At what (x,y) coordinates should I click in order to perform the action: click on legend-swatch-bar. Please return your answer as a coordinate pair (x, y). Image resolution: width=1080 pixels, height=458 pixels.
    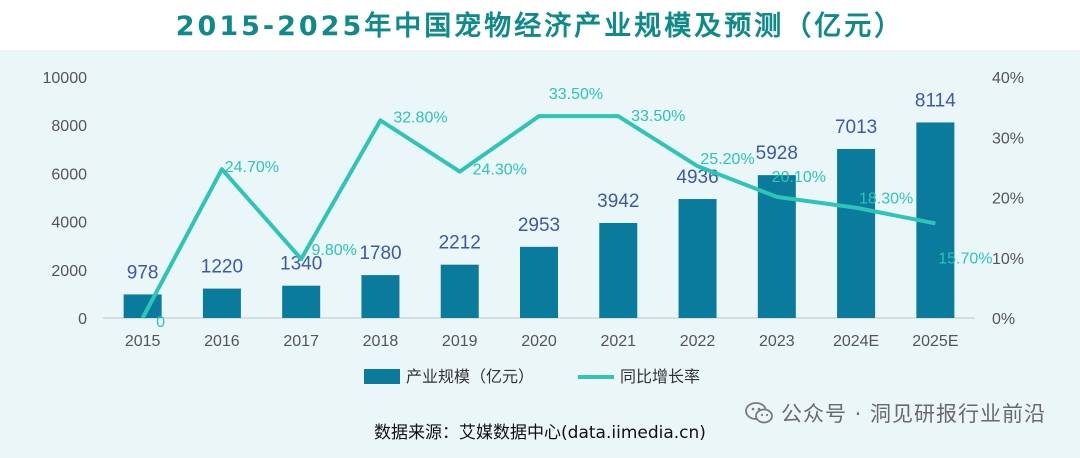
    Looking at the image, I should click on (382, 376).